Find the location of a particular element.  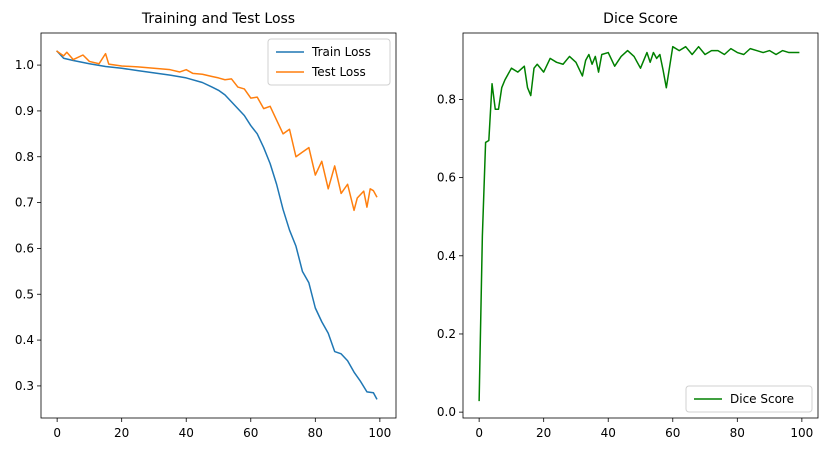

legend-label: Test Loss is located at coordinates (338, 72).